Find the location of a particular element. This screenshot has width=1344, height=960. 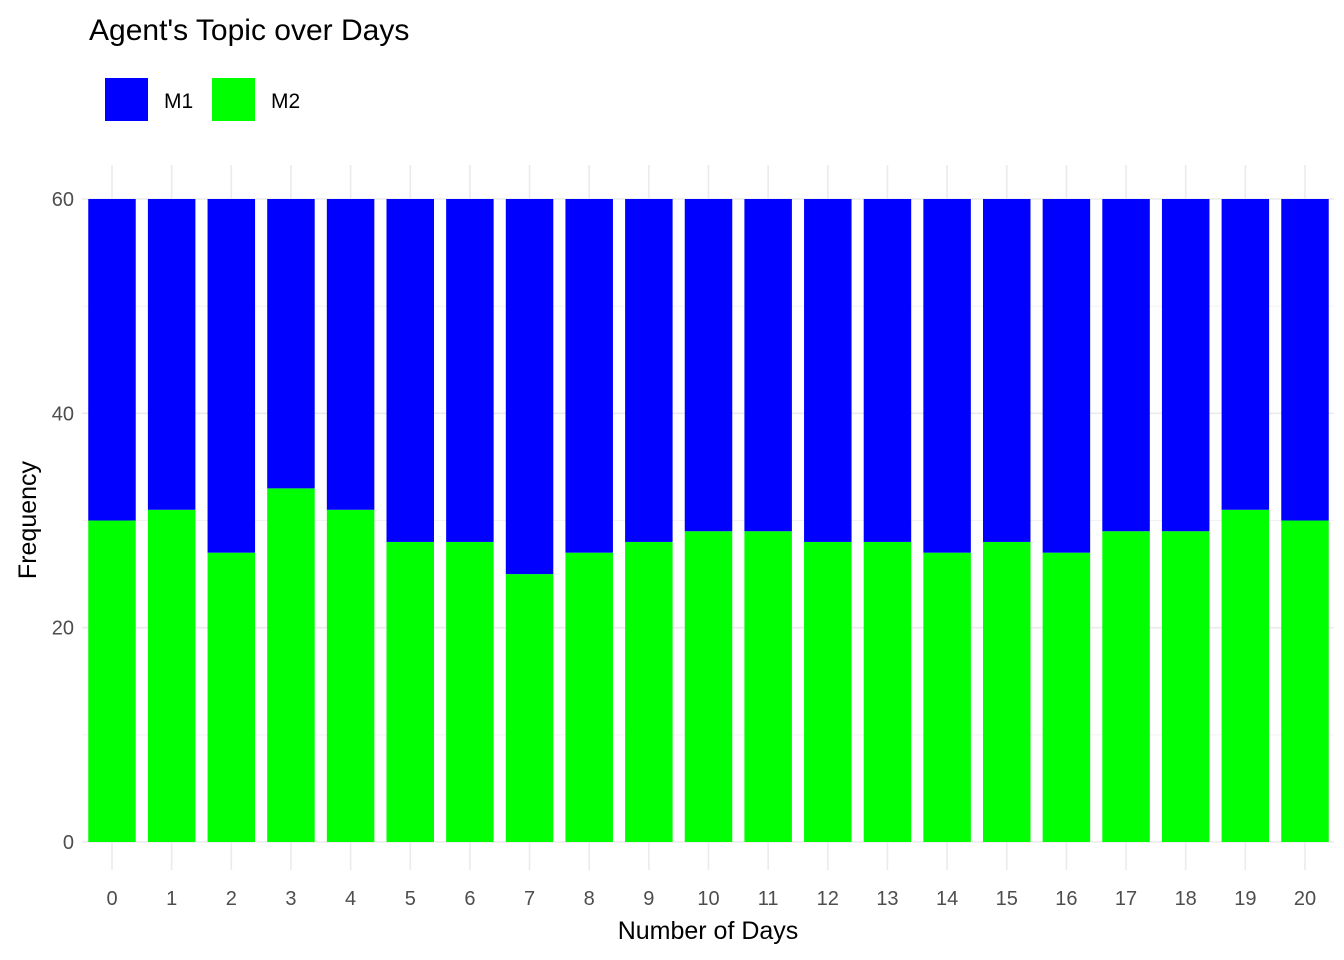

x-tick-label: 16 is located at coordinates (1066, 899).